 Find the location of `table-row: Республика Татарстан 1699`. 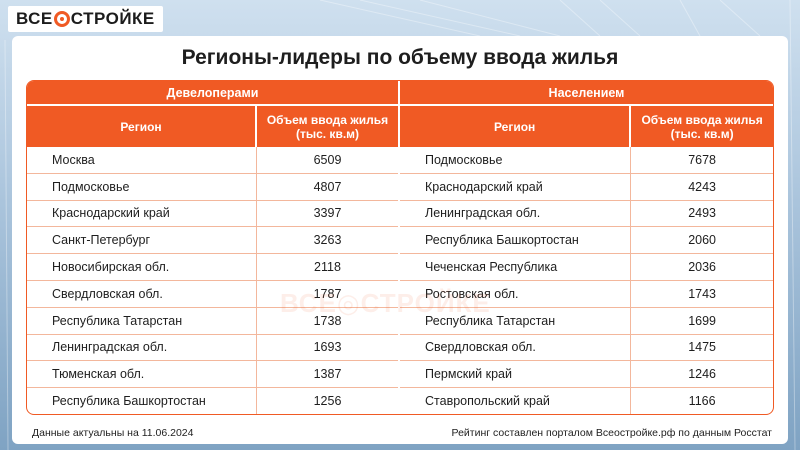

table-row: Республика Татарстан 1699 is located at coordinates (586, 320).